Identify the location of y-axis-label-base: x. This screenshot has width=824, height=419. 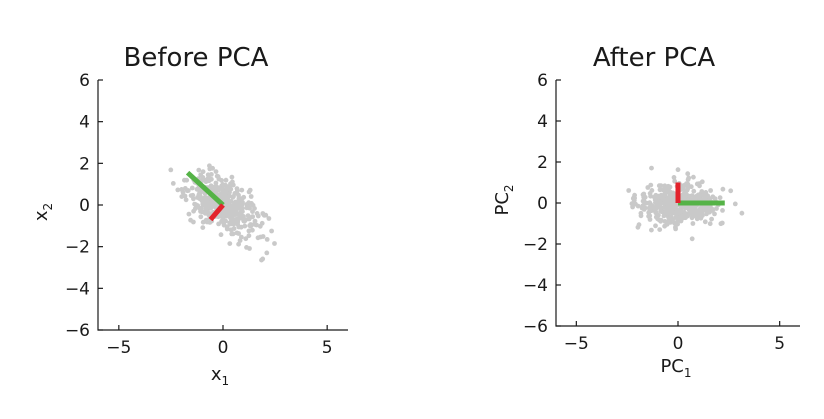
(41, 215).